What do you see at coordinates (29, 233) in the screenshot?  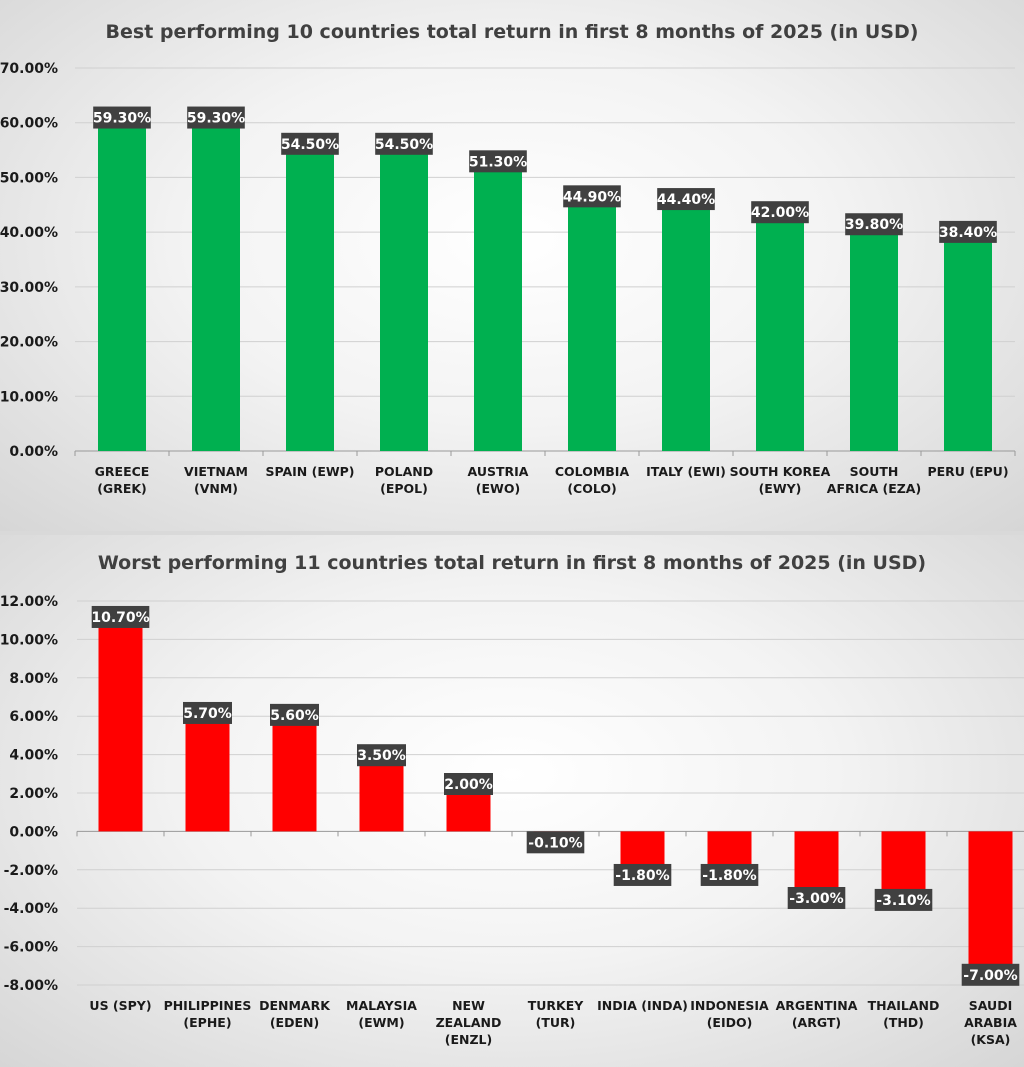 I see `y-tick-label: 40.00%` at bounding box center [29, 233].